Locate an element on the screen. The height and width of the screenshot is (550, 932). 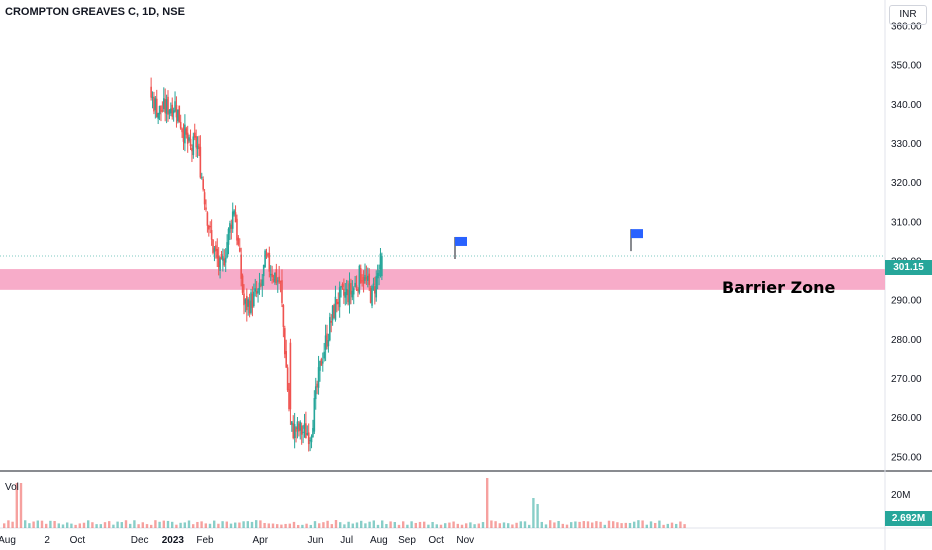
y-tick-label: 290.00 is located at coordinates (906, 301).